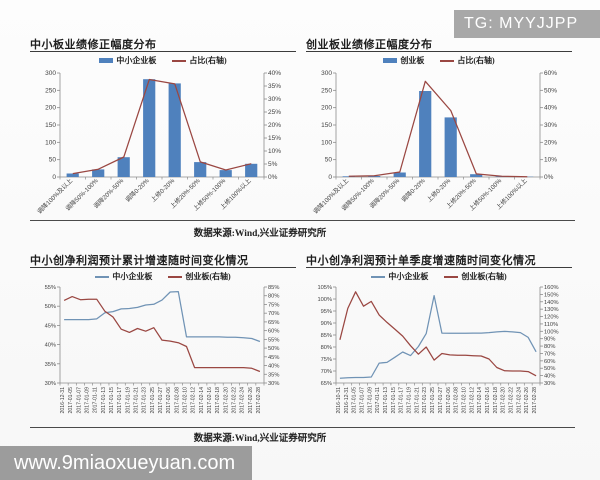  I want to click on legend-item: 创业板(右轴), so click(199, 276).